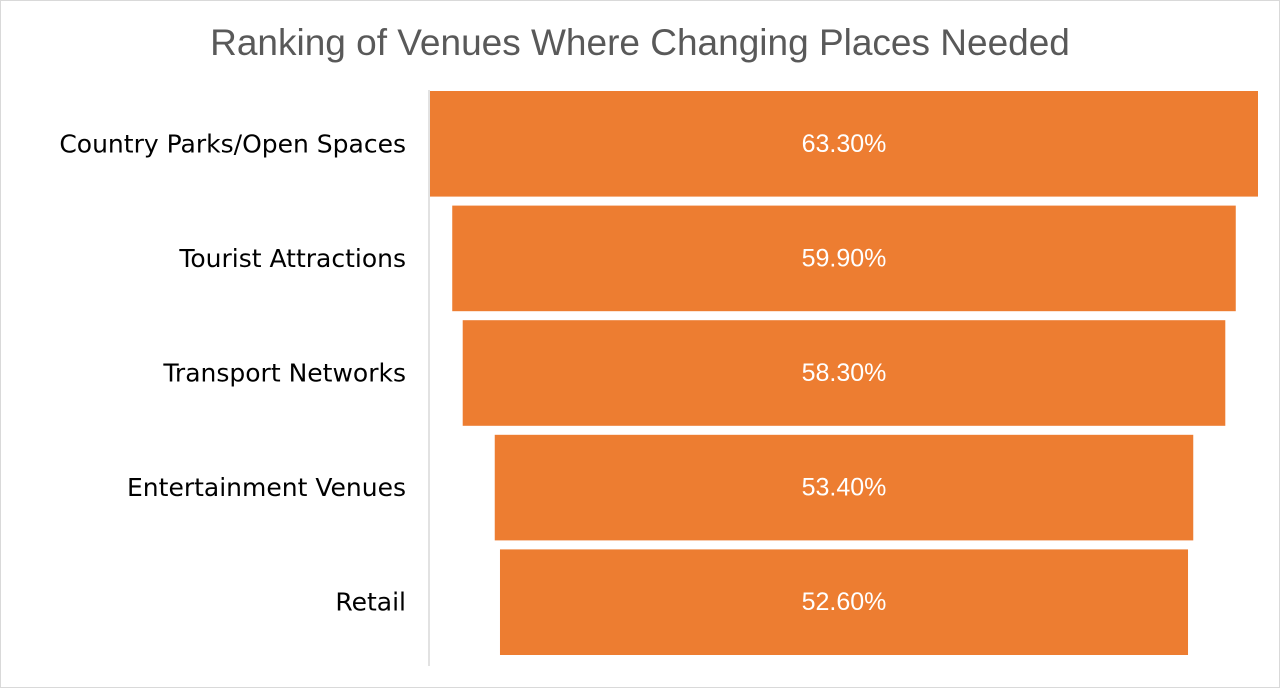 The image size is (1280, 688). I want to click on category-label-0: Country Parks/Open Spaces, so click(232, 143).